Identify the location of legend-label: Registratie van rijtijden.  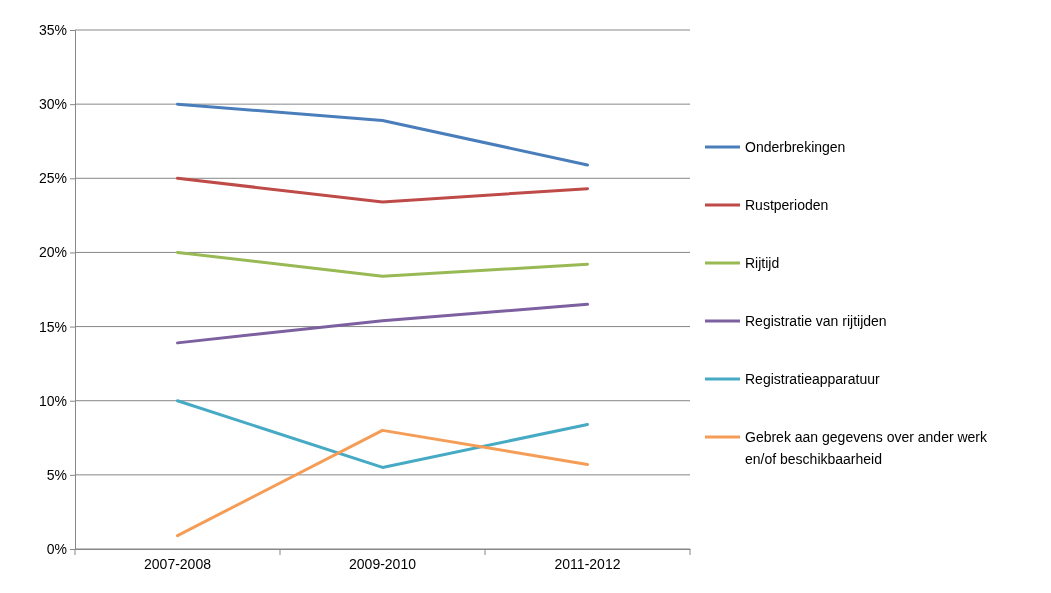
(816, 321).